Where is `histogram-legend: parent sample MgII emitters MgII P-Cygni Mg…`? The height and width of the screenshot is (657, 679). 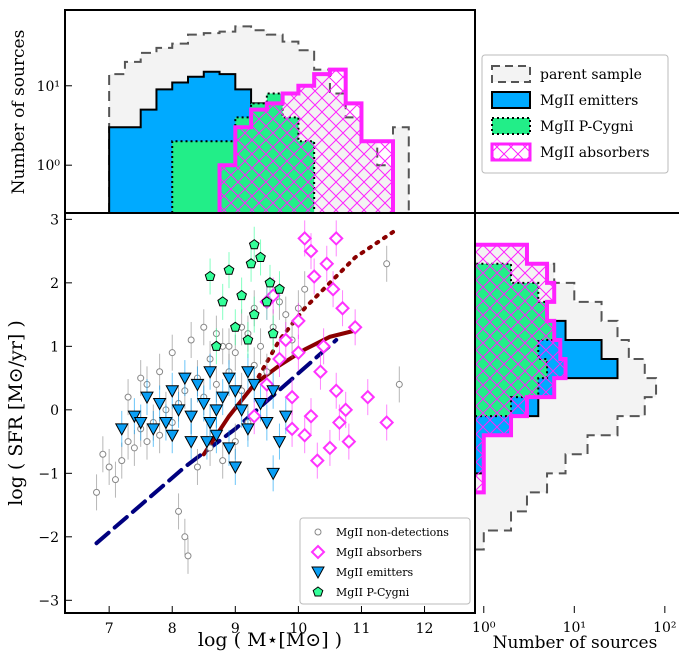
histogram-legend: parent sample MgII emitters MgII P-Cygni Mg… is located at coordinates (575, 114).